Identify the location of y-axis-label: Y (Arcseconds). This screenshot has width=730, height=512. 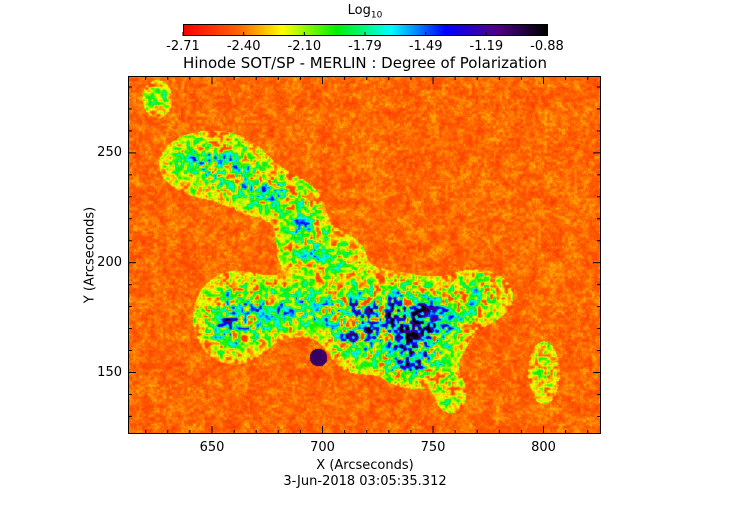
(90, 255).